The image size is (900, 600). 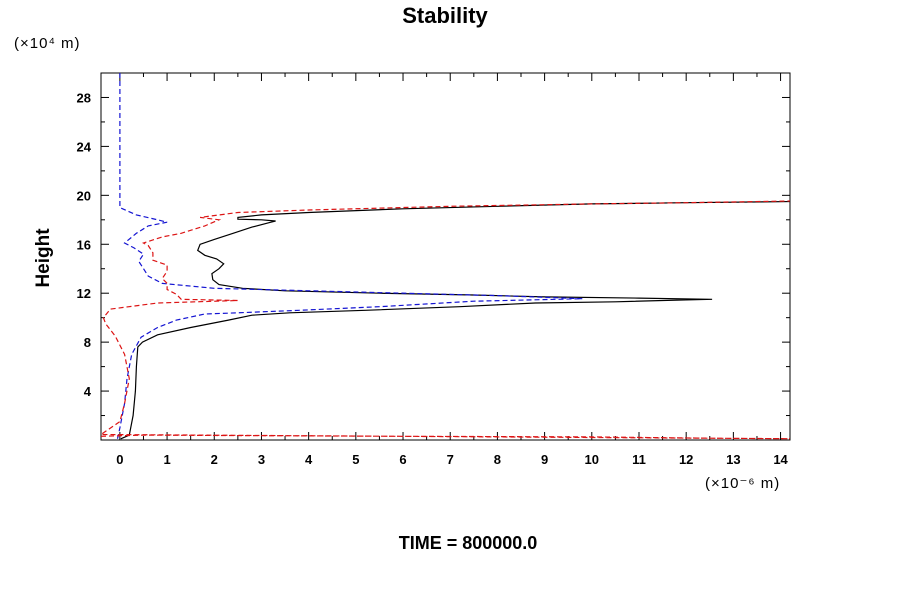 I want to click on y-tick-label: 8, so click(x=87, y=342).